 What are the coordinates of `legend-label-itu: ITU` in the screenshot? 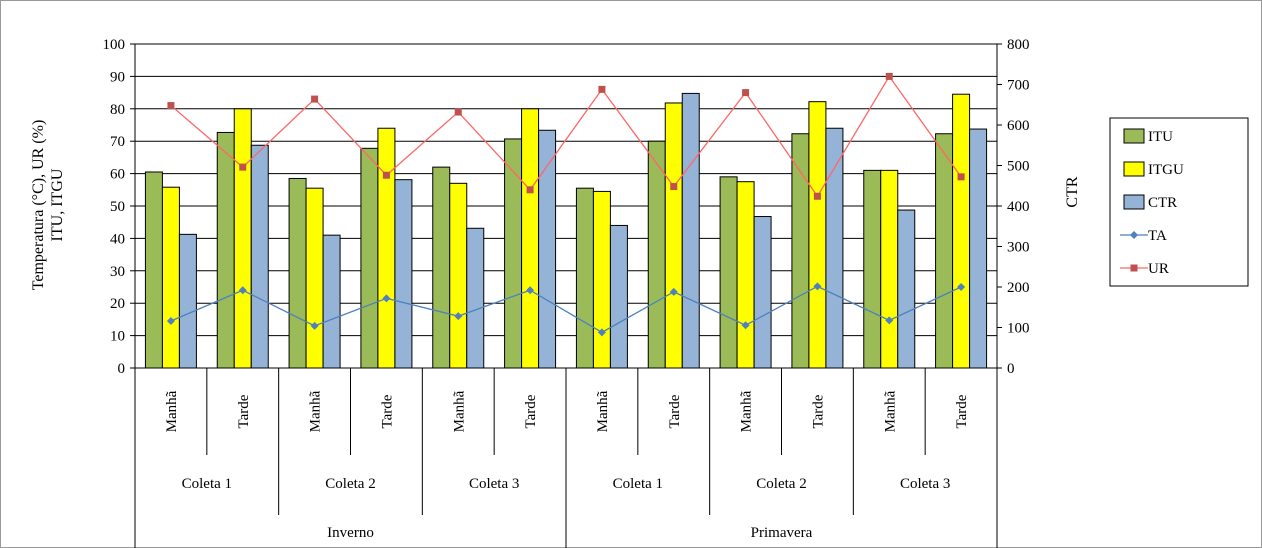 It's located at (1160, 137).